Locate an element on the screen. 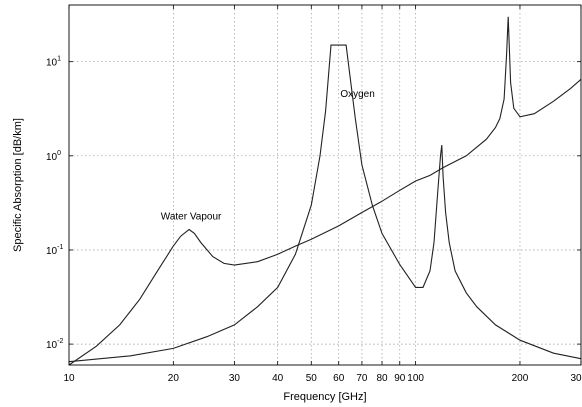 The image size is (582, 407). y-axis-label: Specific Absorption [dB/km] is located at coordinates (18, 185).